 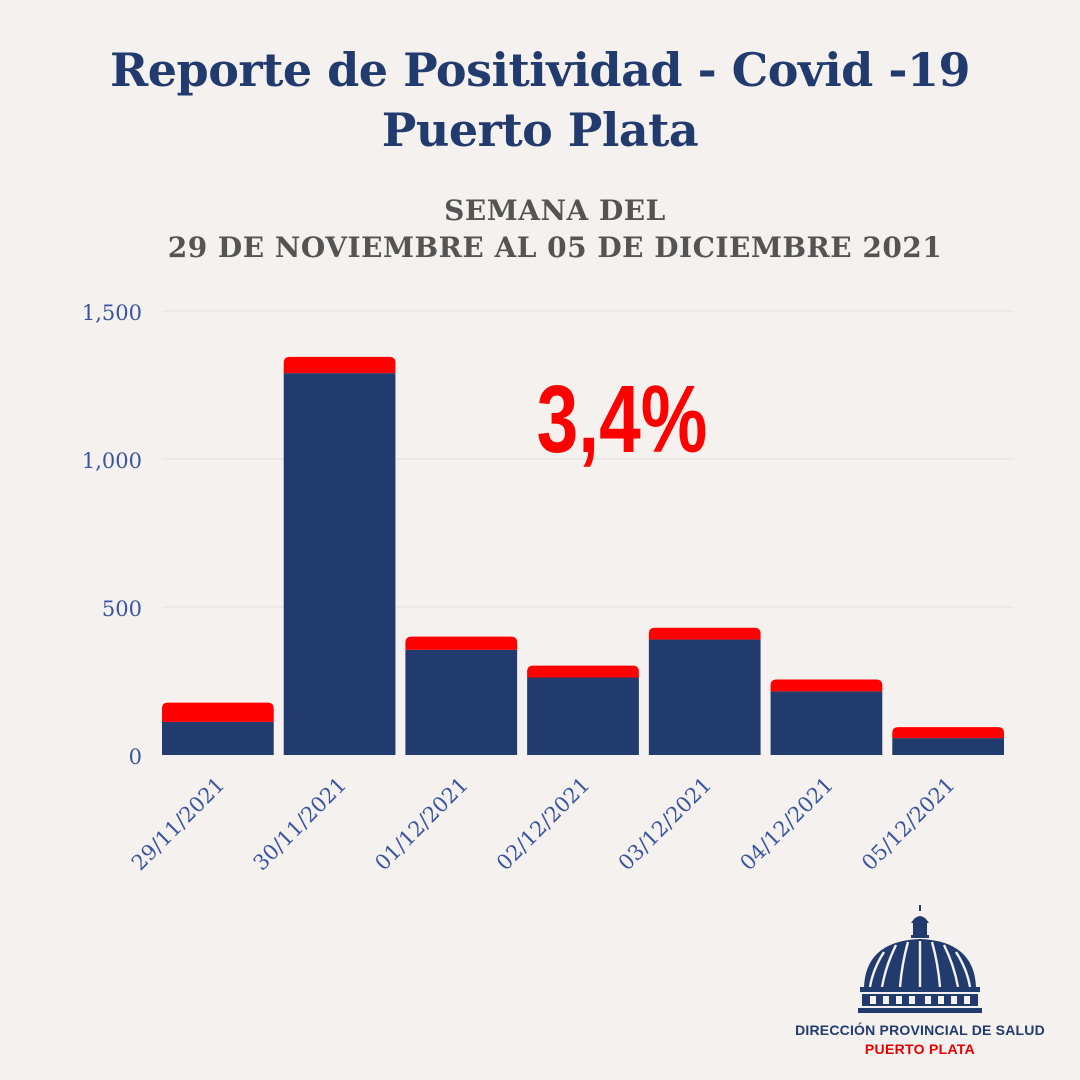 What do you see at coordinates (555, 210) in the screenshot?
I see `chart-subtitle-line1: SEMANA DEL` at bounding box center [555, 210].